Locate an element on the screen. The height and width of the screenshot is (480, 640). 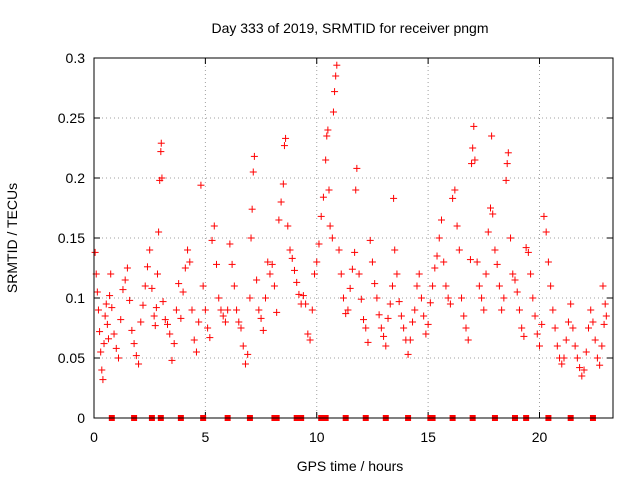
x-tick-label: 15 is located at coordinates (428, 437).